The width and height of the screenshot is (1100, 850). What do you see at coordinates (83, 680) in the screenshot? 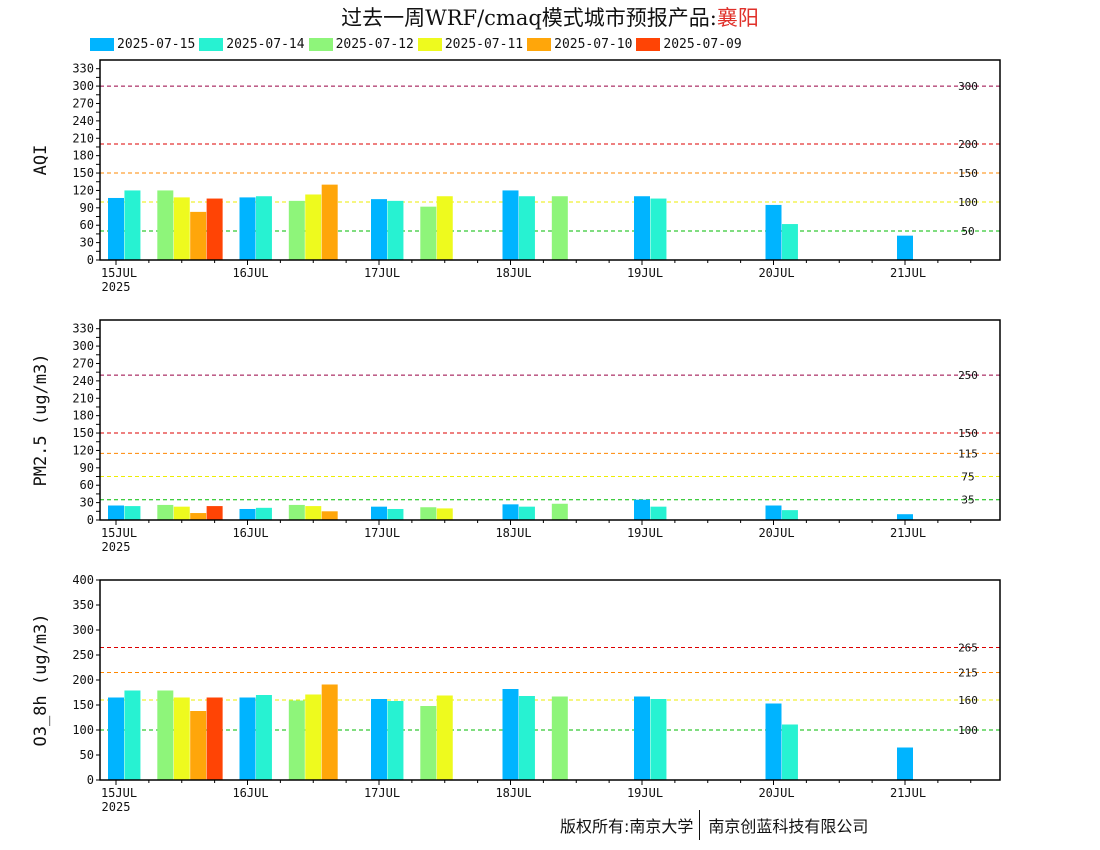
I see `y-tick-label: 200` at bounding box center [83, 680].